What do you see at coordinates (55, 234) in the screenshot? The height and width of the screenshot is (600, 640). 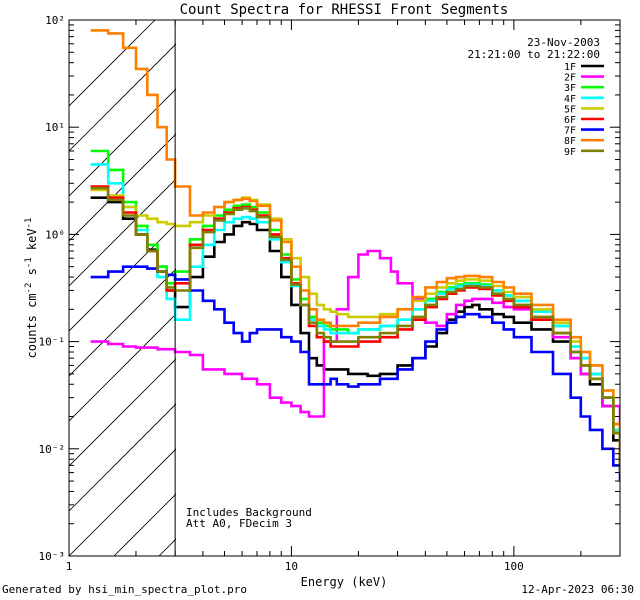 I see `y-tick-label: 10⁰` at bounding box center [55, 234].